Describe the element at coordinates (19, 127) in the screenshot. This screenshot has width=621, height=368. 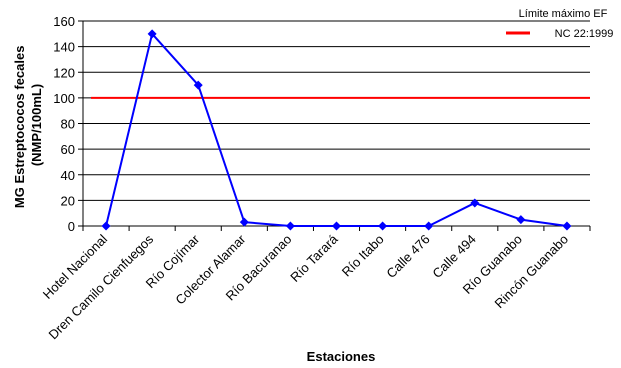
I see `y-axis-title-line-1: MG Estreptococos fecales` at that location.